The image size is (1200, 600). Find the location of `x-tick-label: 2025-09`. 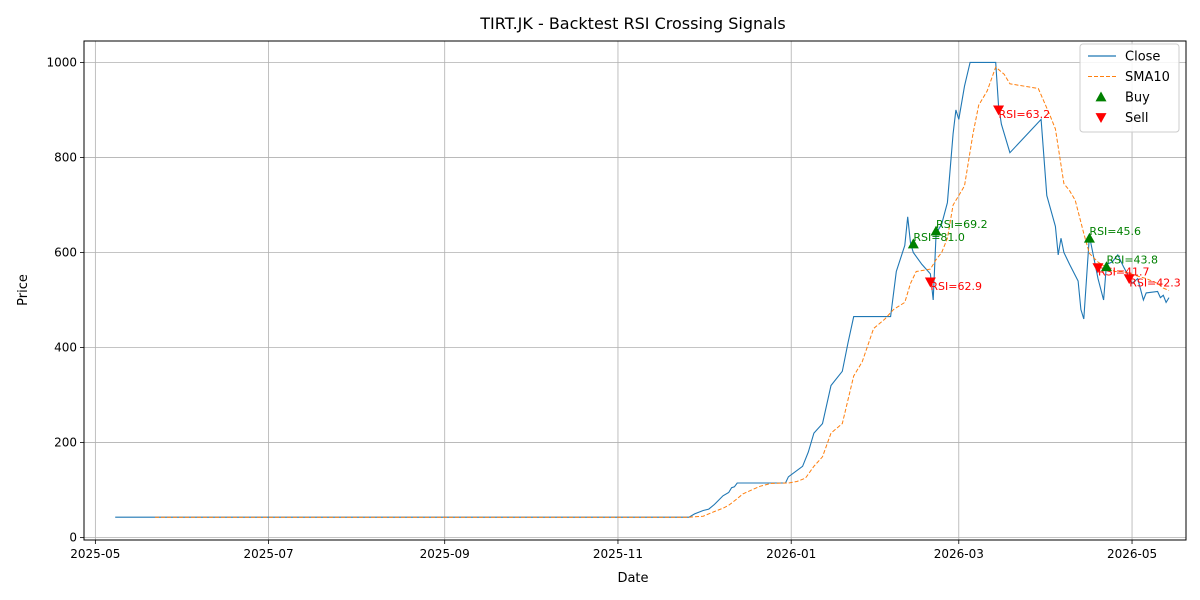

x-tick-label: 2025-09 is located at coordinates (445, 554).